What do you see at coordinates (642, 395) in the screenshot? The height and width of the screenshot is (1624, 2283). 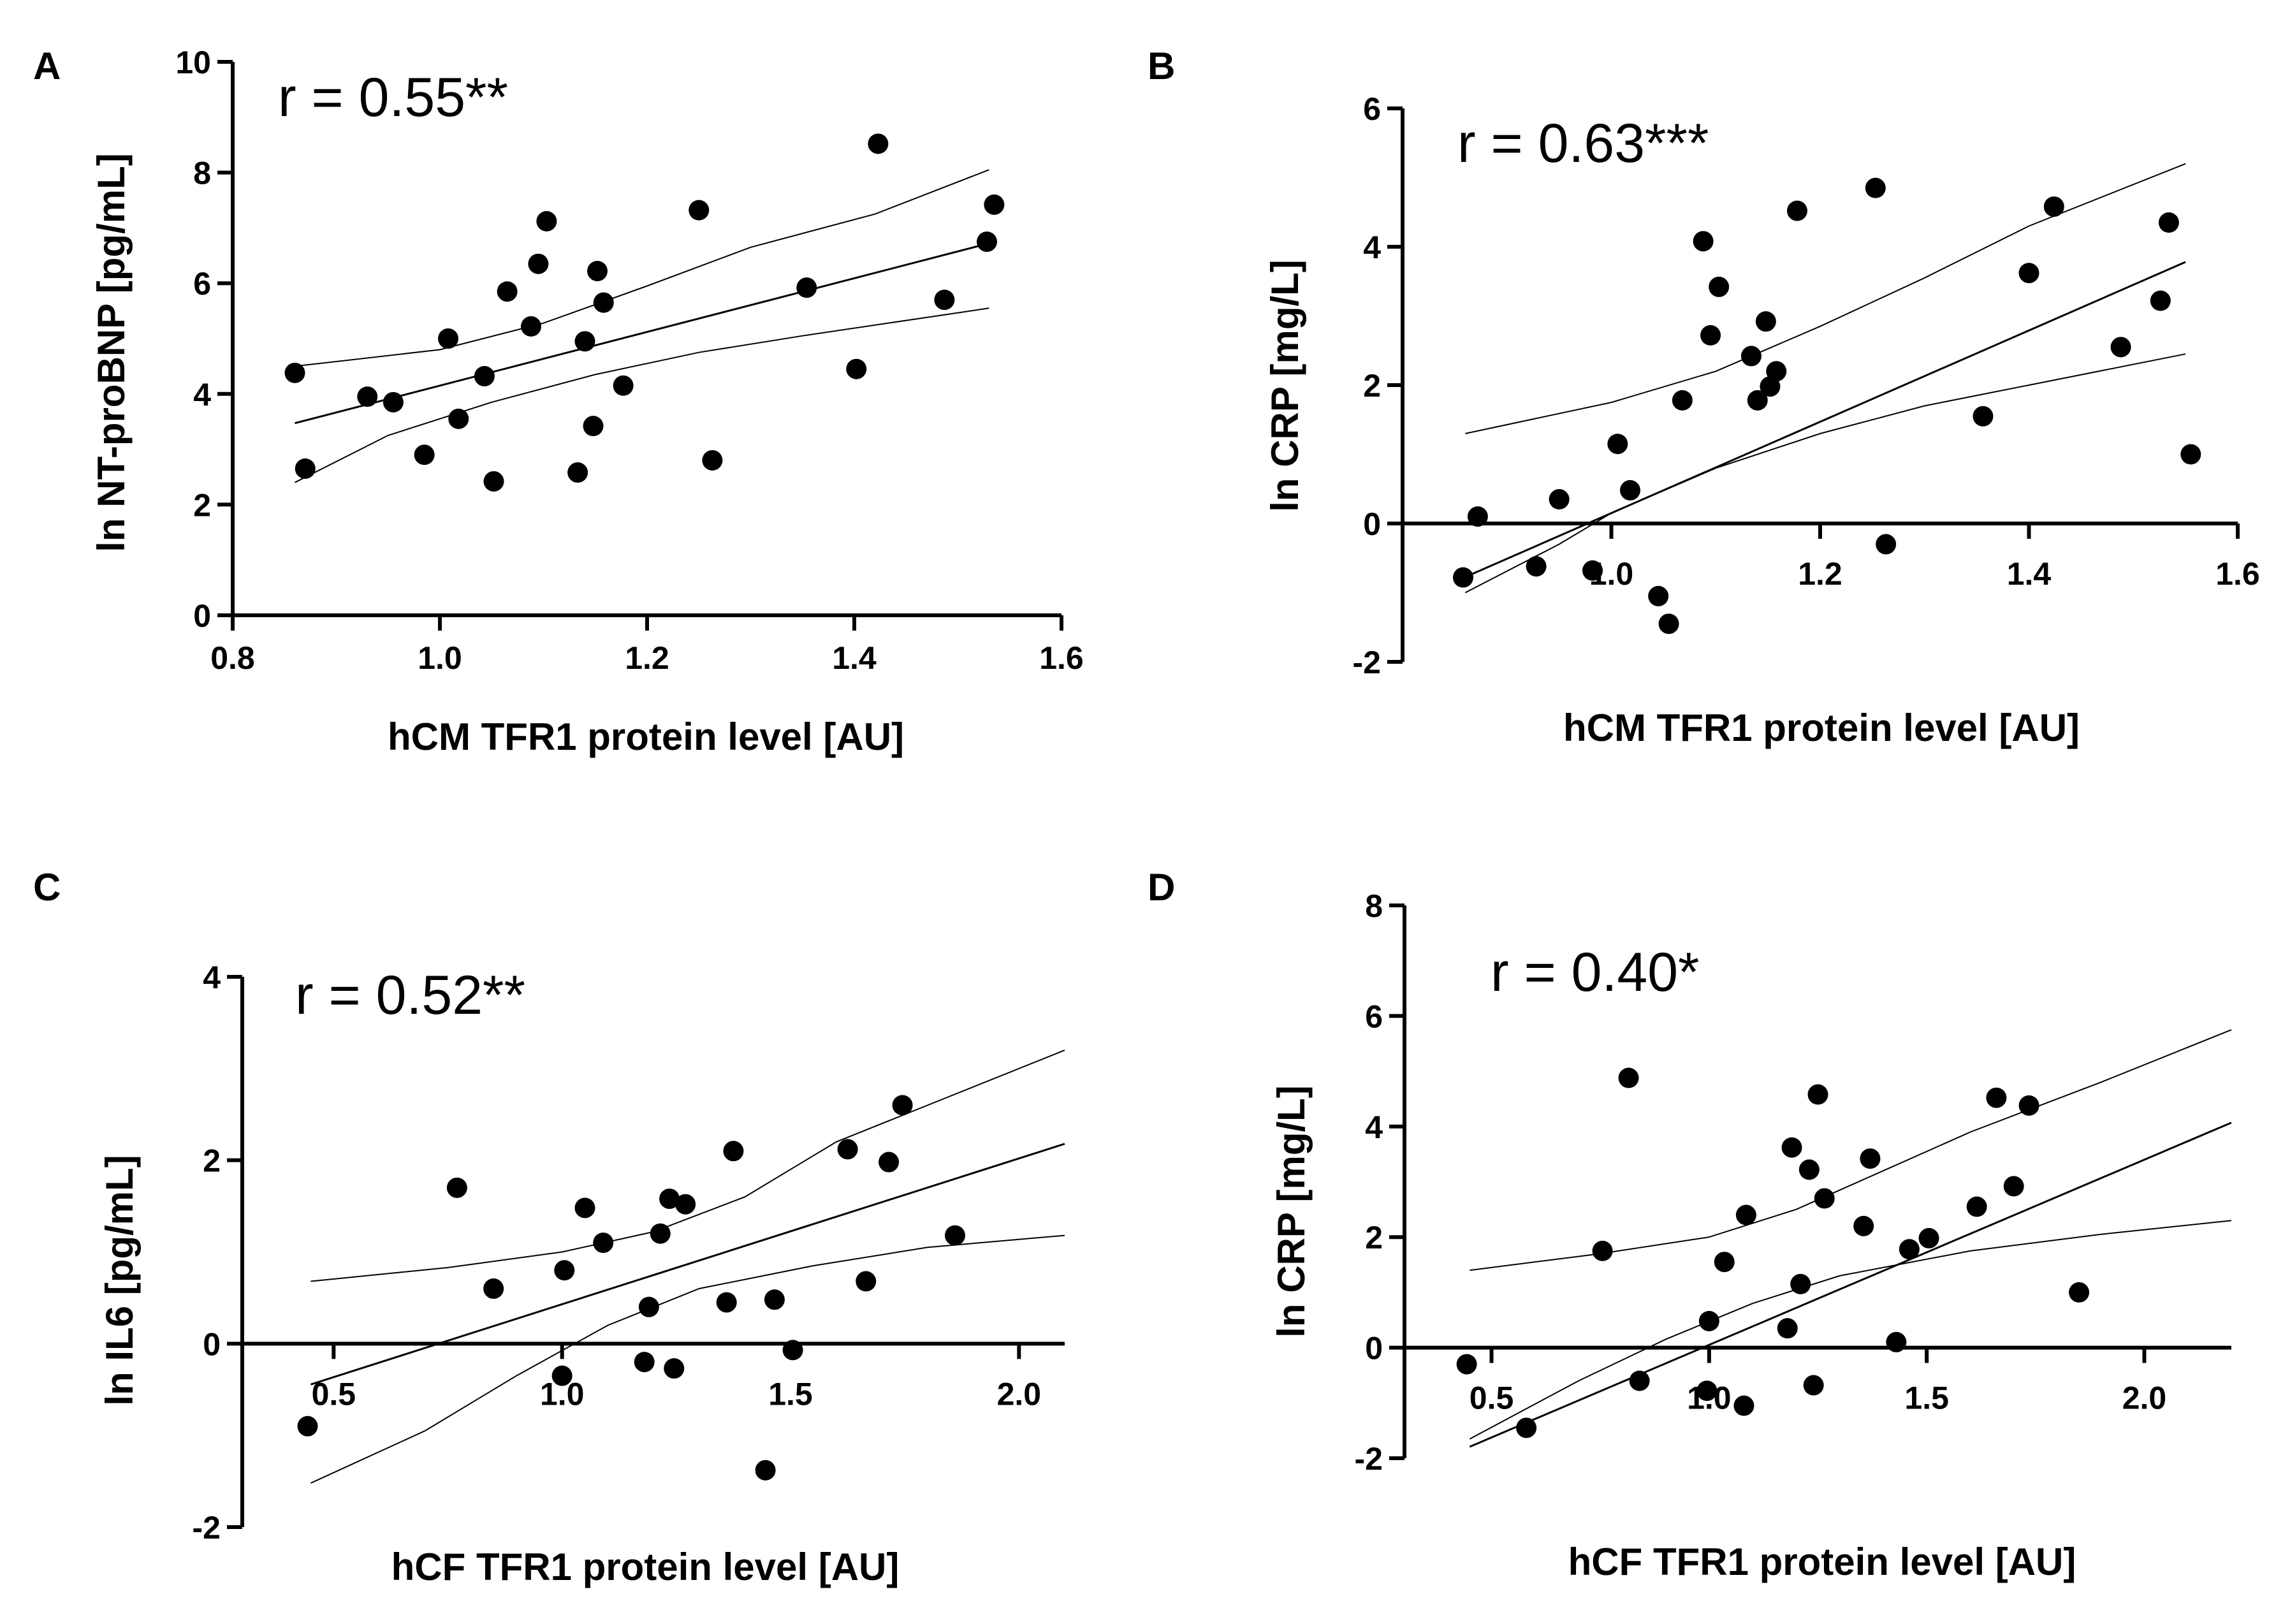 I see `ci-lower-band-a` at bounding box center [642, 395].